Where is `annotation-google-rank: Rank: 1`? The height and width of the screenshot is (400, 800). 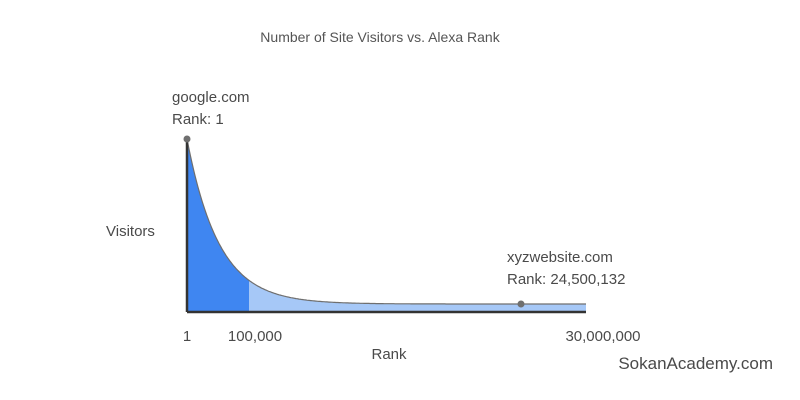
annotation-google-rank: Rank: 1 is located at coordinates (198, 119).